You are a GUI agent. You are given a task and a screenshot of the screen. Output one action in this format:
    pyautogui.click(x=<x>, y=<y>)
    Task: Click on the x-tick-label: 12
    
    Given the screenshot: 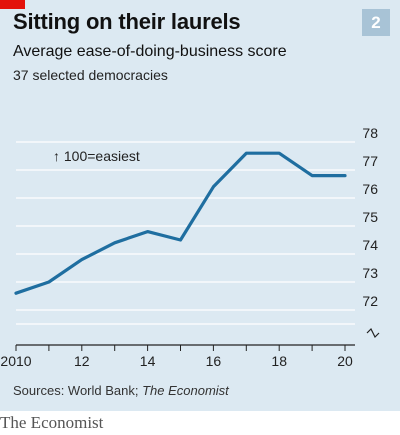 What is the action you would take?
    pyautogui.click(x=82, y=361)
    